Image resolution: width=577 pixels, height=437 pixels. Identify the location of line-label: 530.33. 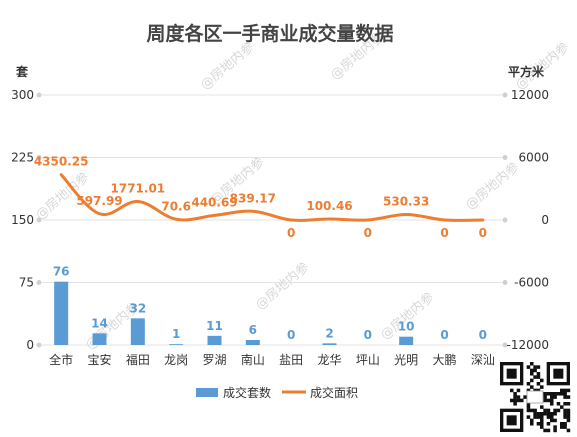
(406, 201).